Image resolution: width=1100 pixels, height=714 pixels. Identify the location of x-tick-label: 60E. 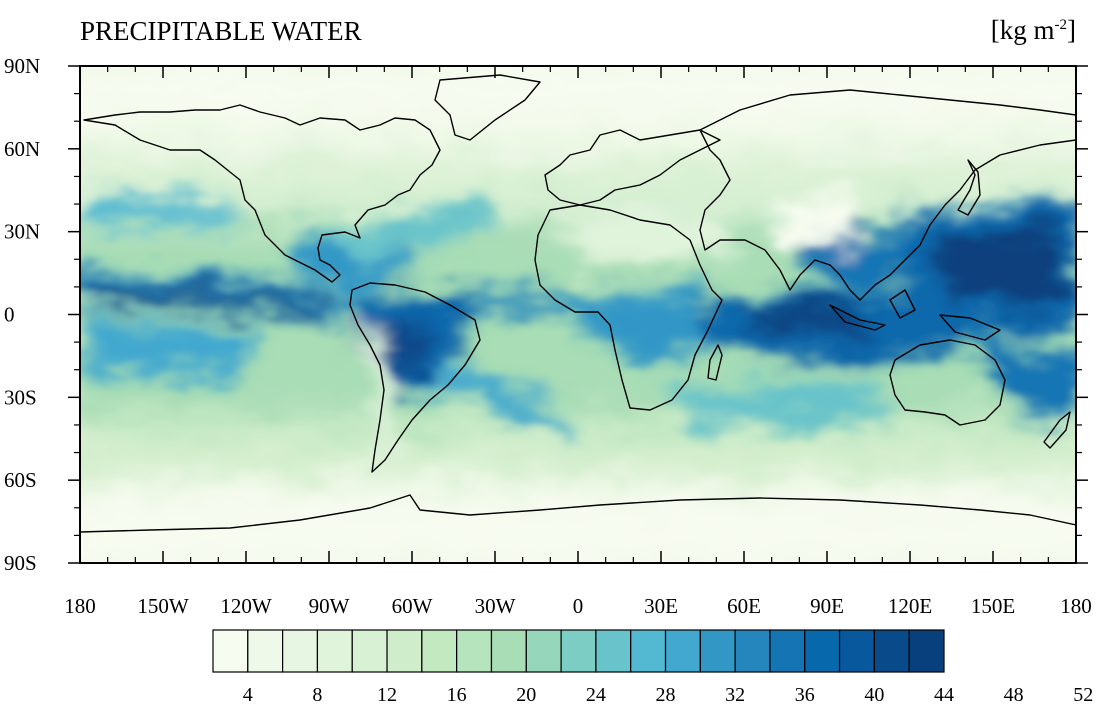
(744, 606).